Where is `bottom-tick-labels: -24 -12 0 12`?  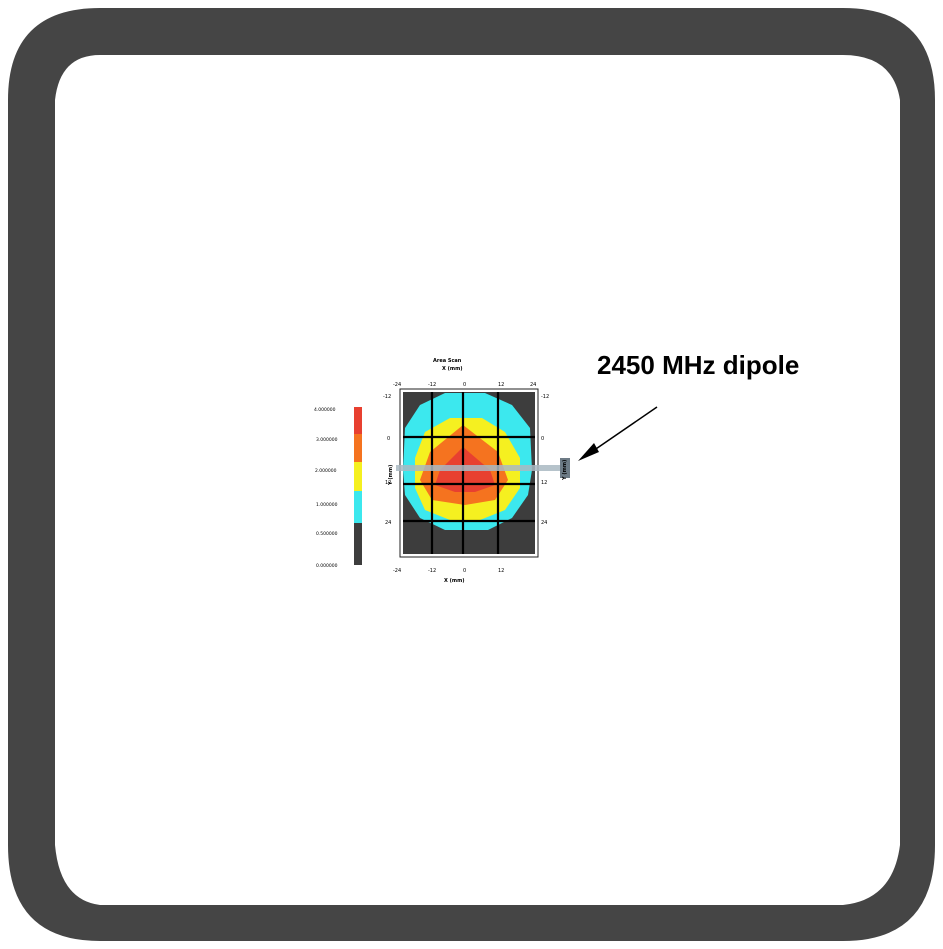 bottom-tick-labels: -24 -12 0 12 is located at coordinates (448, 571).